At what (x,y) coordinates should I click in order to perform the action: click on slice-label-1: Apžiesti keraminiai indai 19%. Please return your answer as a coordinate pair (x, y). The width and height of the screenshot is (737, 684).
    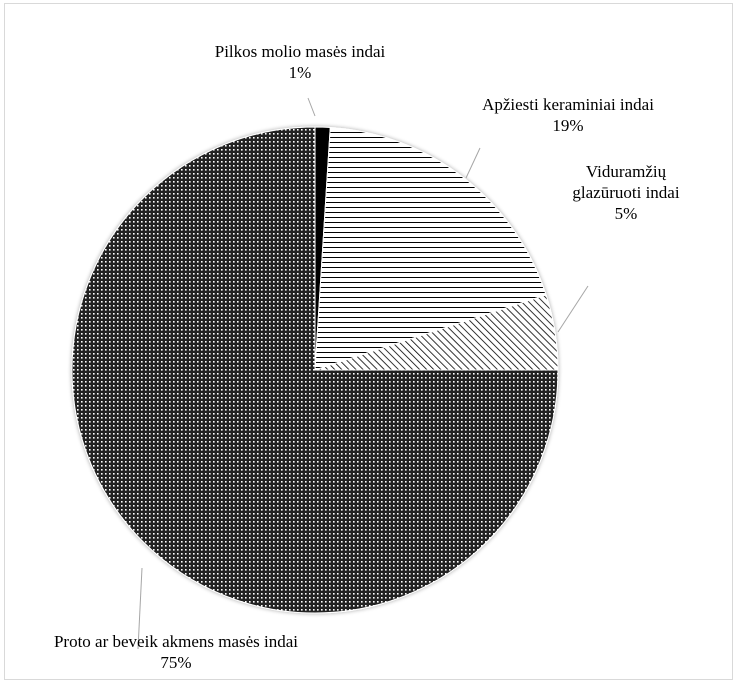
    Looking at the image, I should click on (568, 115).